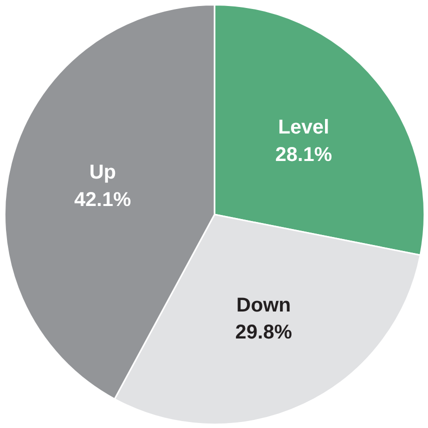 This screenshot has width=428, height=428. I want to click on slice-label: Down, so click(263, 305).